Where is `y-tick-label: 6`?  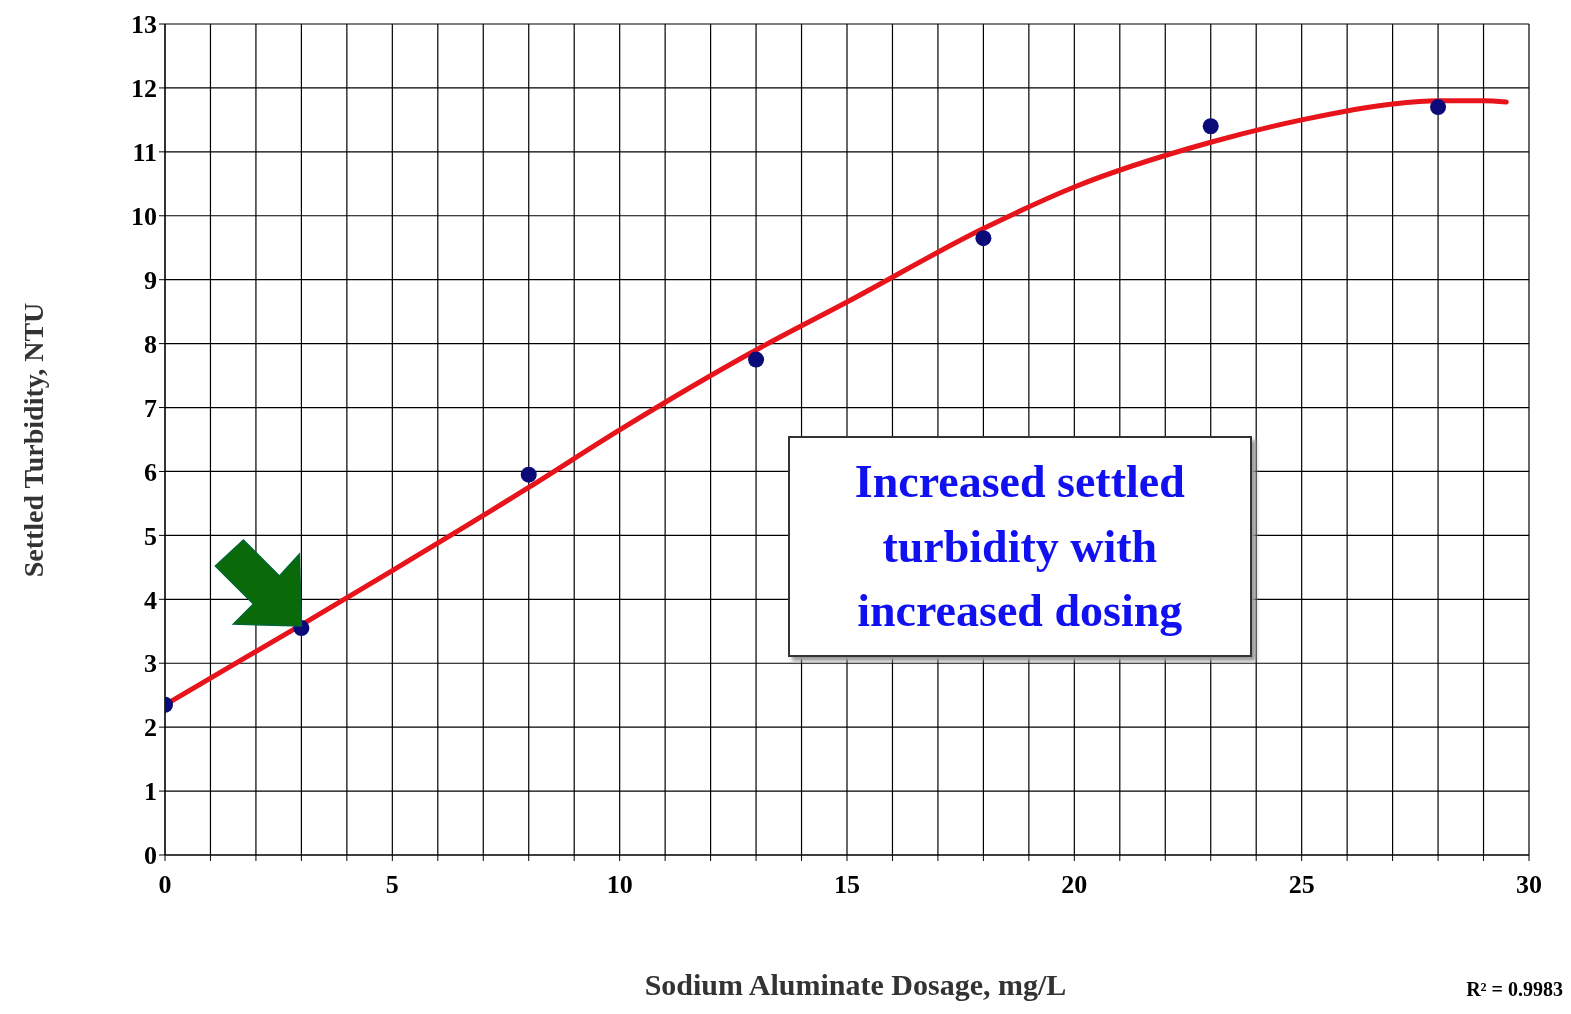 y-tick-label: 6 is located at coordinates (150, 472).